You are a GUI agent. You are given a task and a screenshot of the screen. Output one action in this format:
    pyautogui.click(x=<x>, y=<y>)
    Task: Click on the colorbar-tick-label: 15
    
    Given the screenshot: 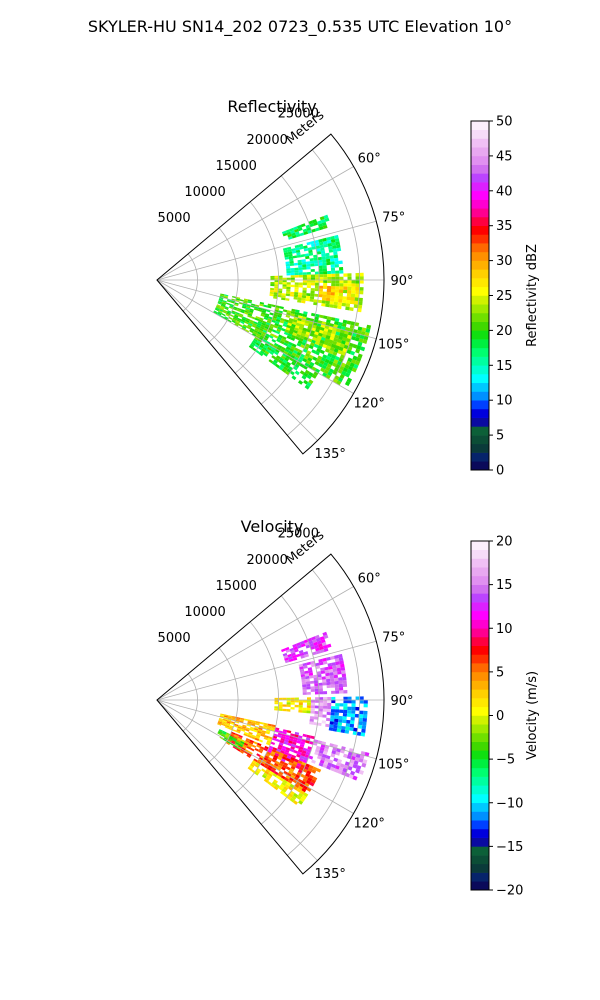 What is the action you would take?
    pyautogui.click(x=504, y=585)
    